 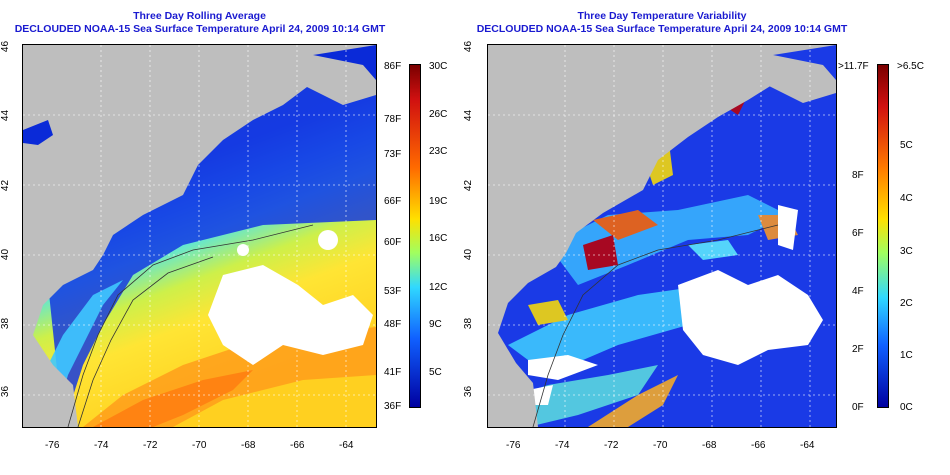 I want to click on colorbar-label-f: 78F, so click(x=393, y=119).